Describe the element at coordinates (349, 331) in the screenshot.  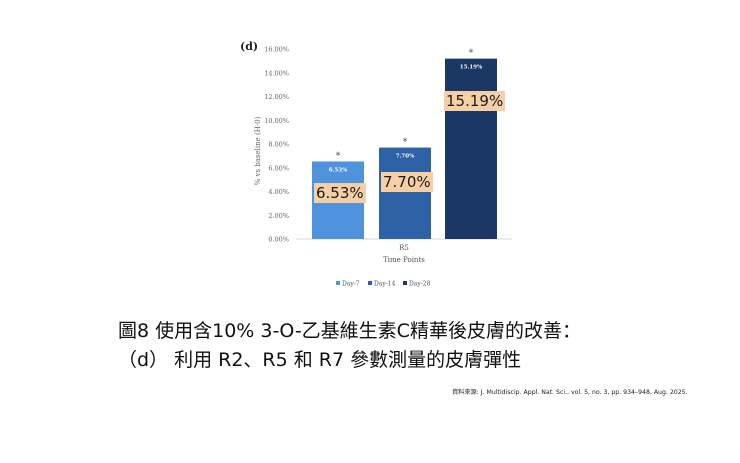
I see `figure-caption-line1: 圖8 使用含10% 3-O-乙基維生素C精華後皮膚的改善：` at that location.